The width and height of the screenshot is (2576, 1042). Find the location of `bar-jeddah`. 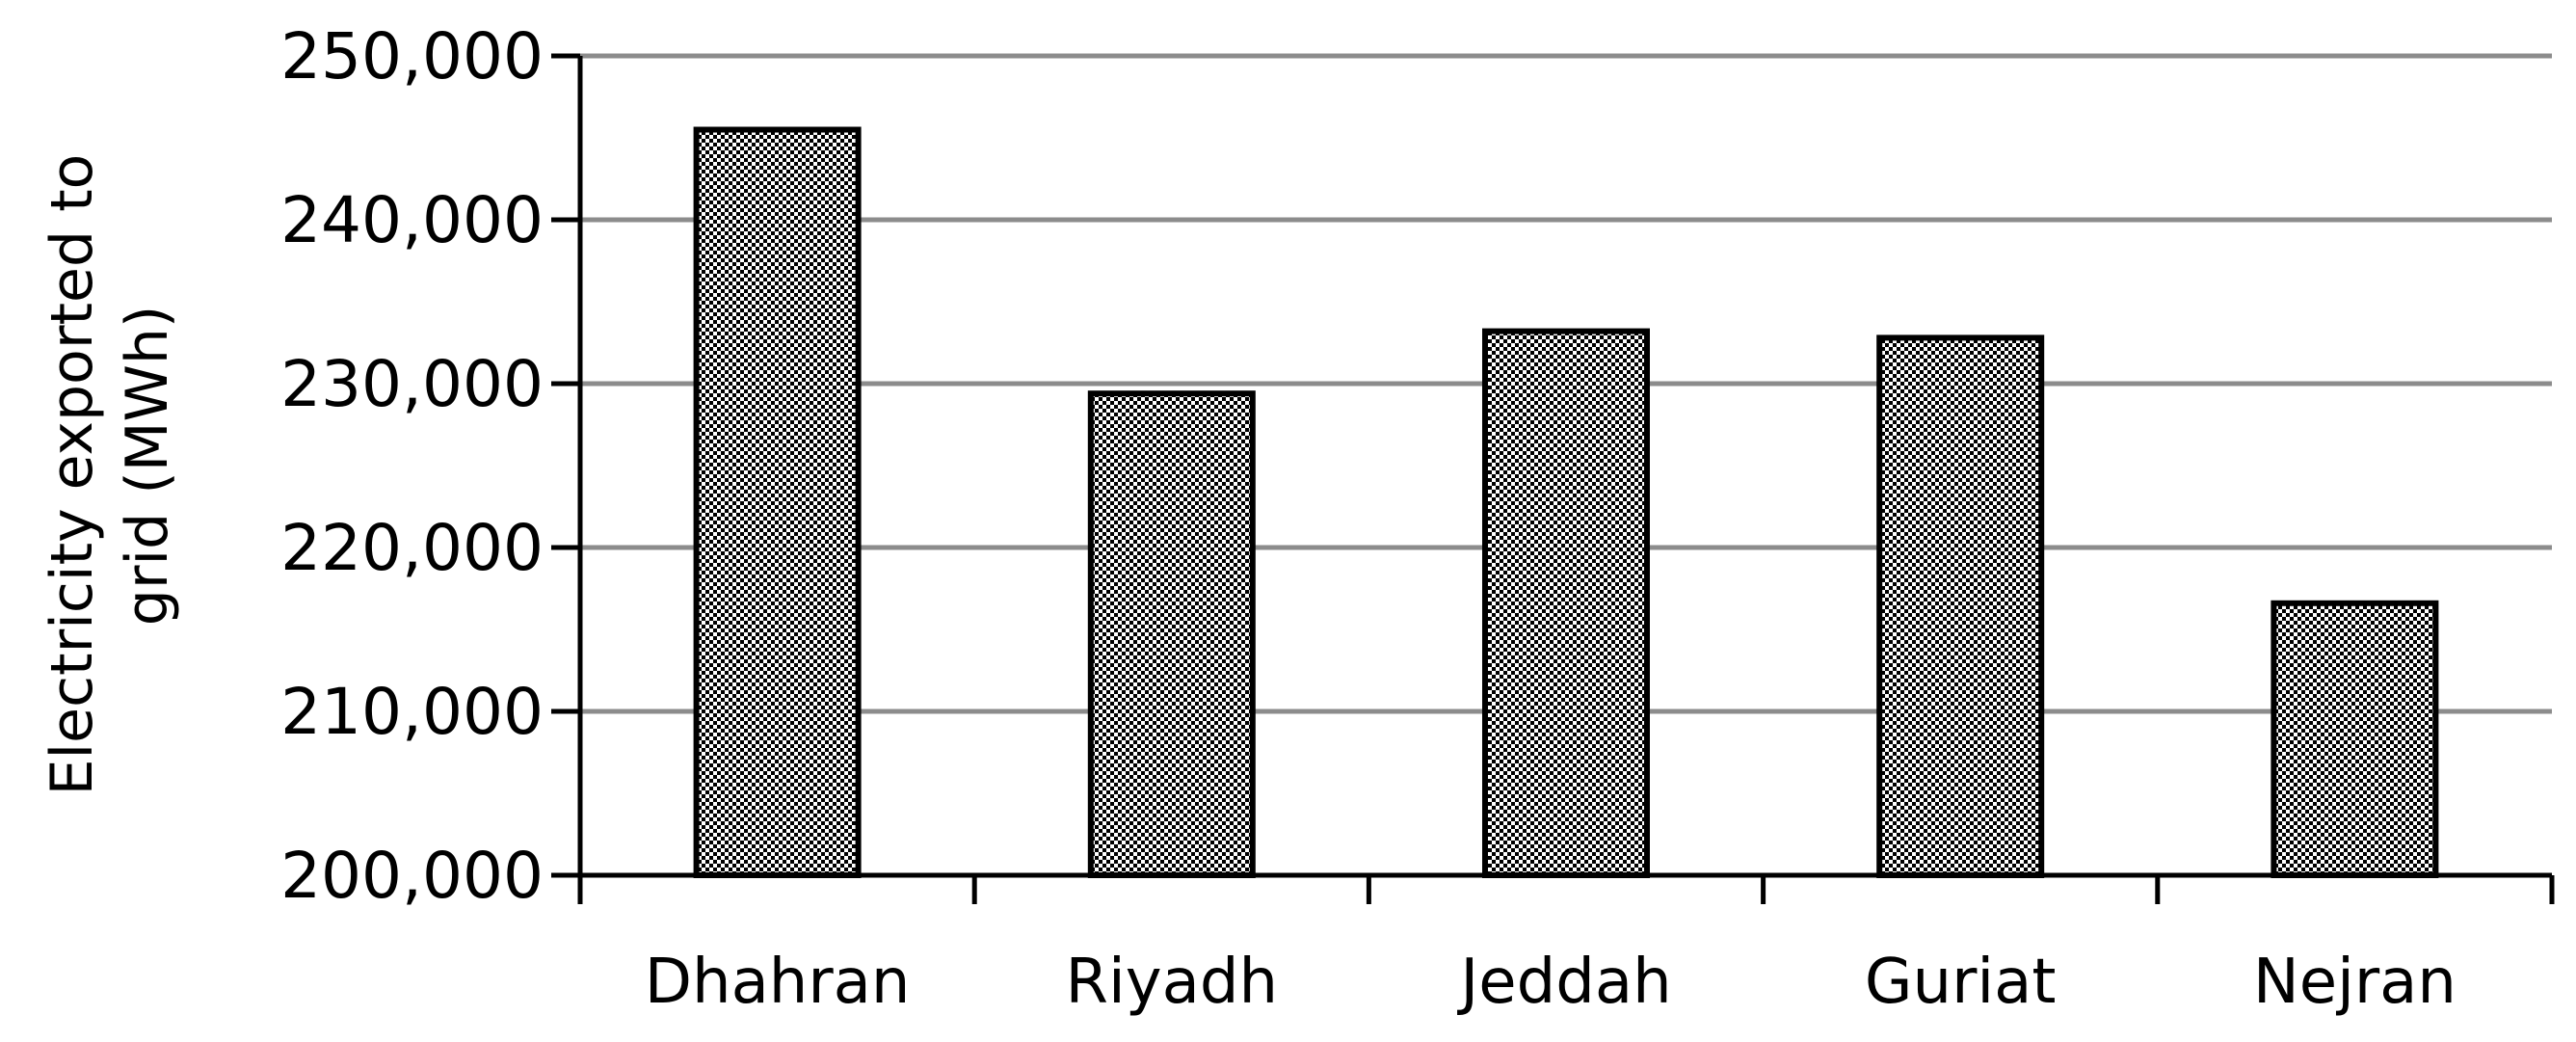

bar-jeddah is located at coordinates (1566, 603).